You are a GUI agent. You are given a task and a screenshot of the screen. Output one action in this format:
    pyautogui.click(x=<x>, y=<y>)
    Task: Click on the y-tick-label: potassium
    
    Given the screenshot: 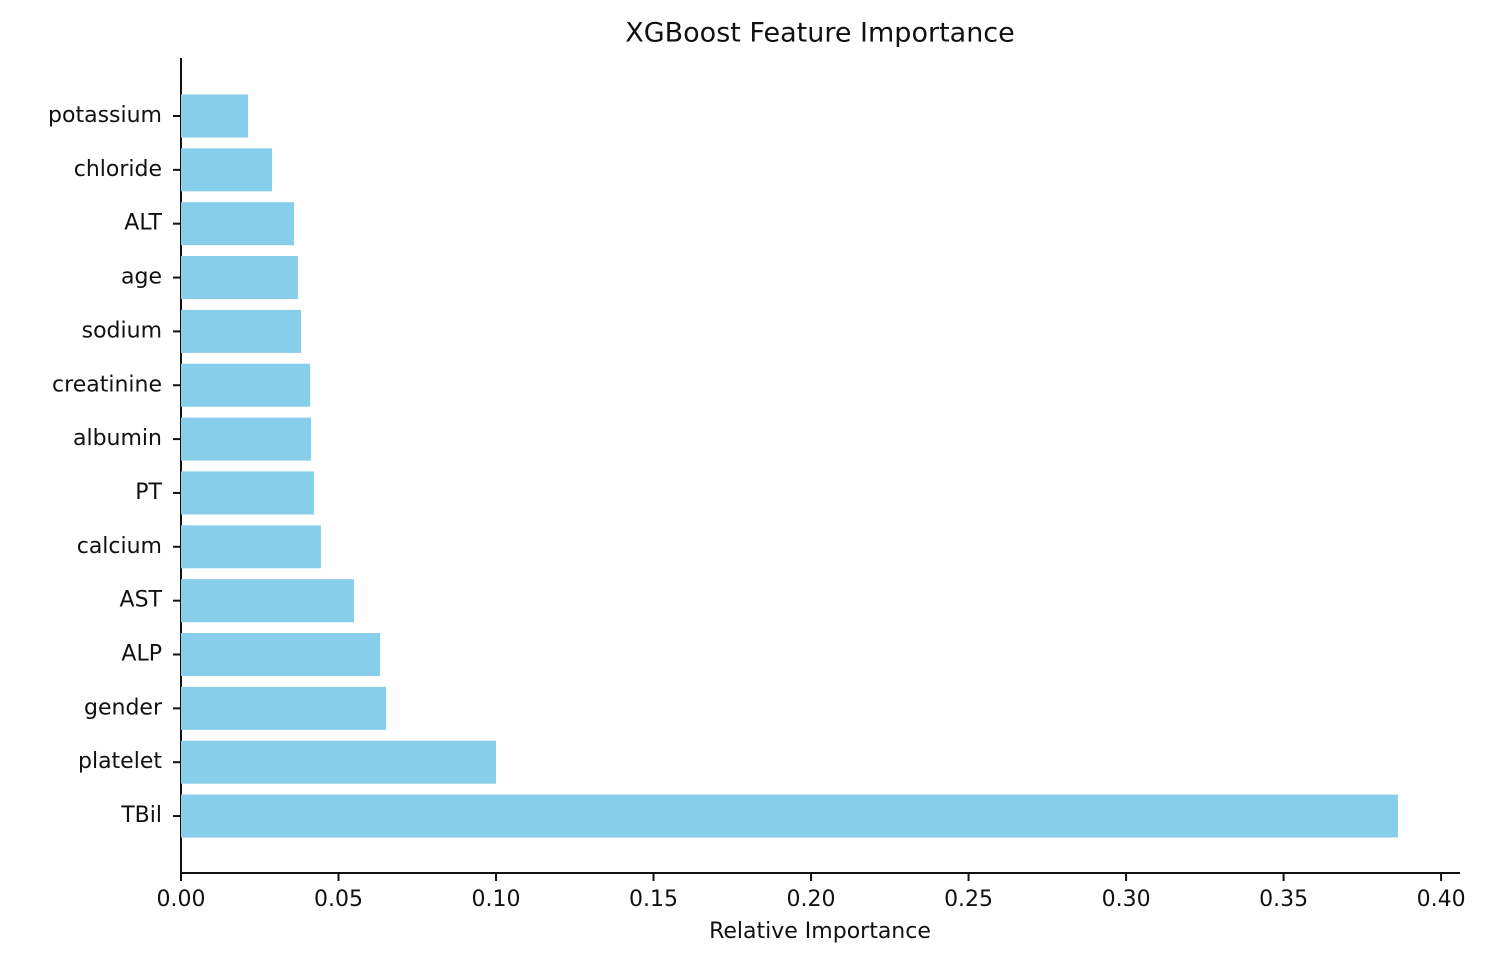 What is the action you would take?
    pyautogui.click(x=105, y=115)
    